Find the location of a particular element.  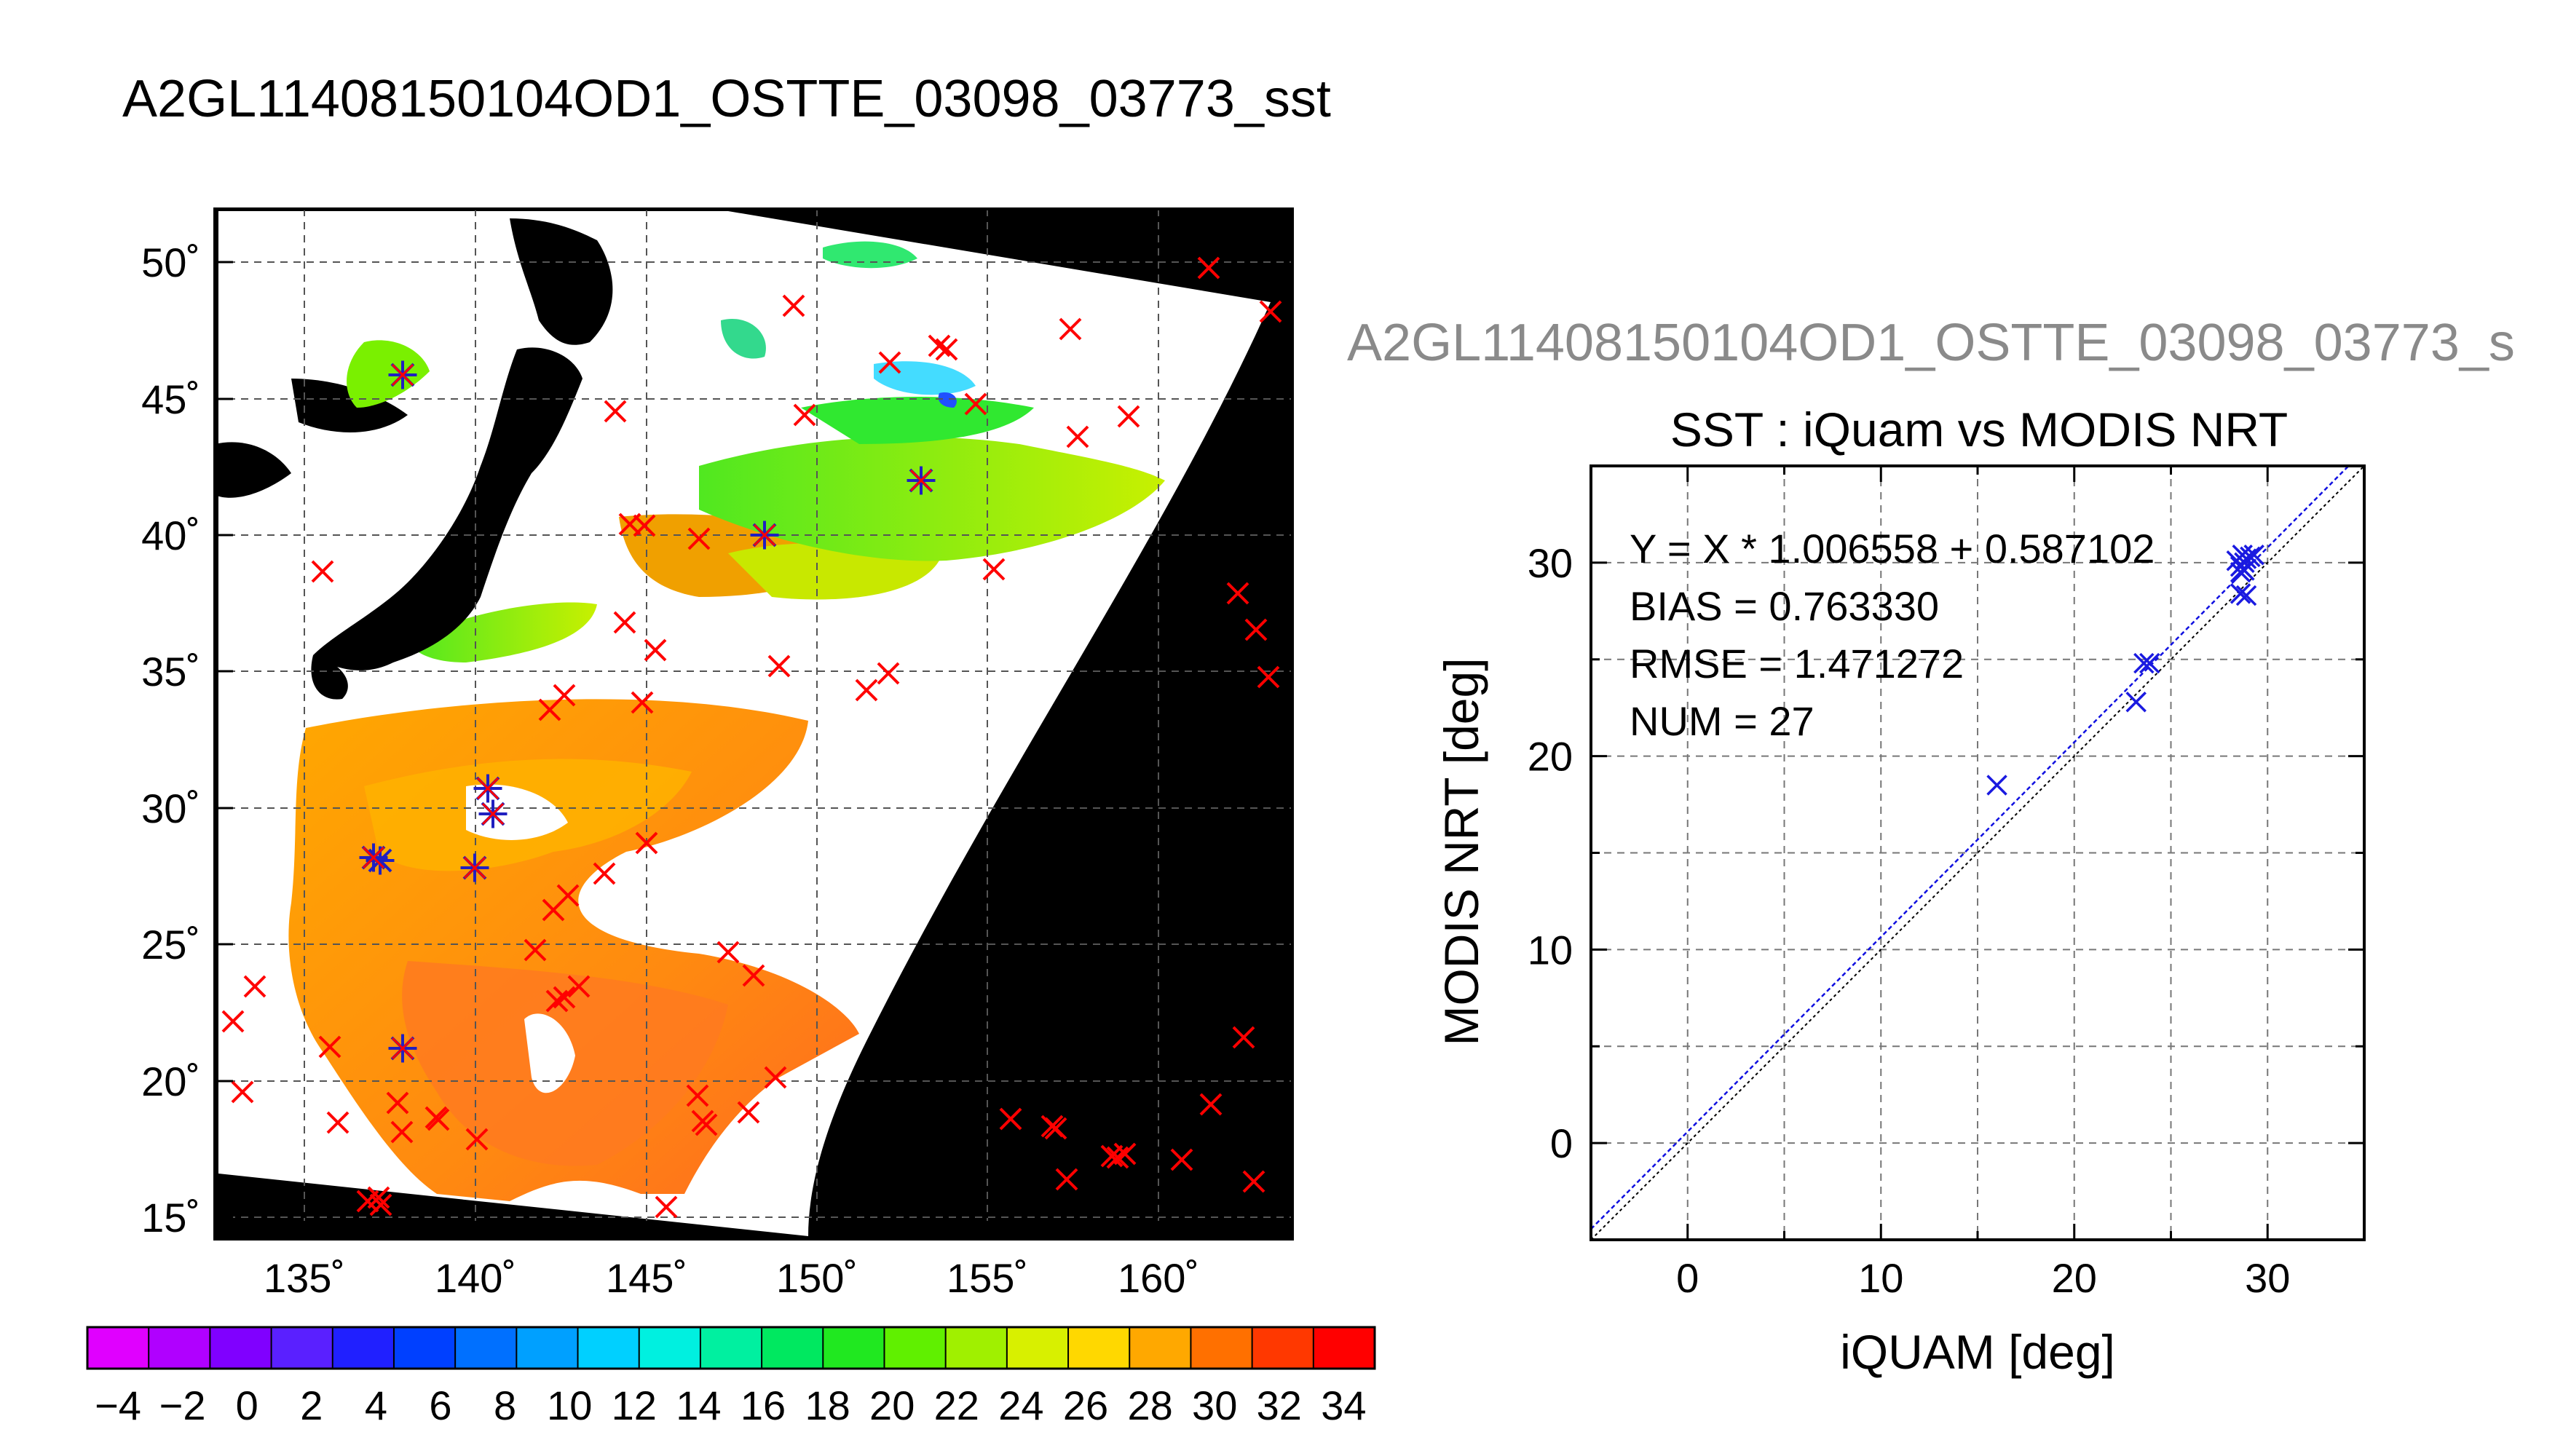

colorbar-label: 2 is located at coordinates (311, 1405).